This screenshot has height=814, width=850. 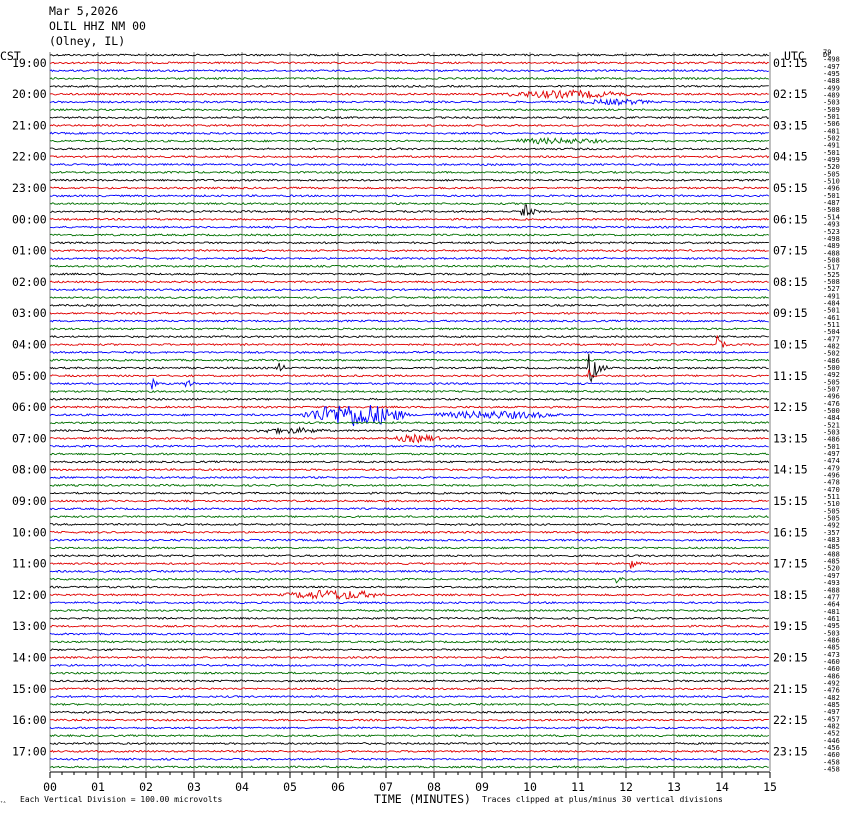 What do you see at coordinates (831, 296) in the screenshot?
I see `dc-offset-label: -491` at bounding box center [831, 296].